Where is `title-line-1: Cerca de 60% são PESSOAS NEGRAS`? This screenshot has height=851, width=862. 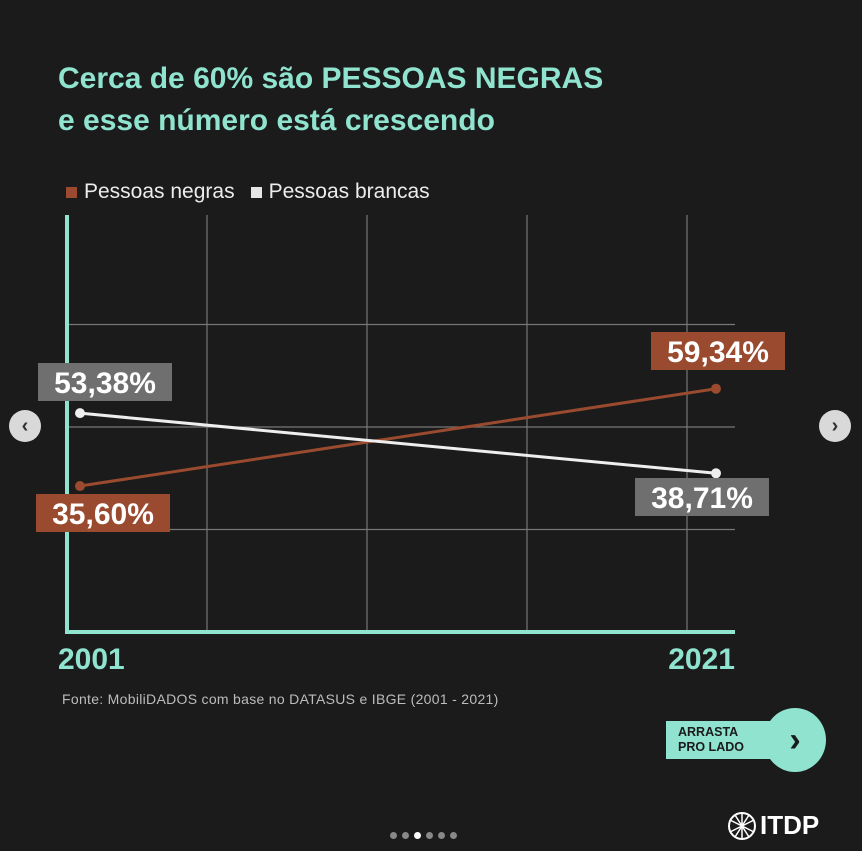
title-line-1: Cerca de 60% são PESSOAS NEGRAS is located at coordinates (331, 78).